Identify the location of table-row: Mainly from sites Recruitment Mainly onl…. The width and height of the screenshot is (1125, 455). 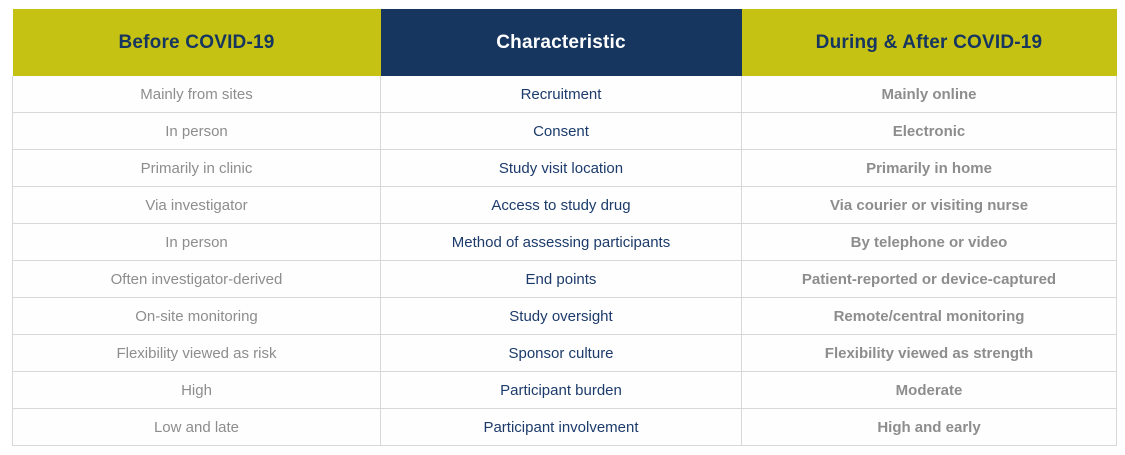
(564, 94).